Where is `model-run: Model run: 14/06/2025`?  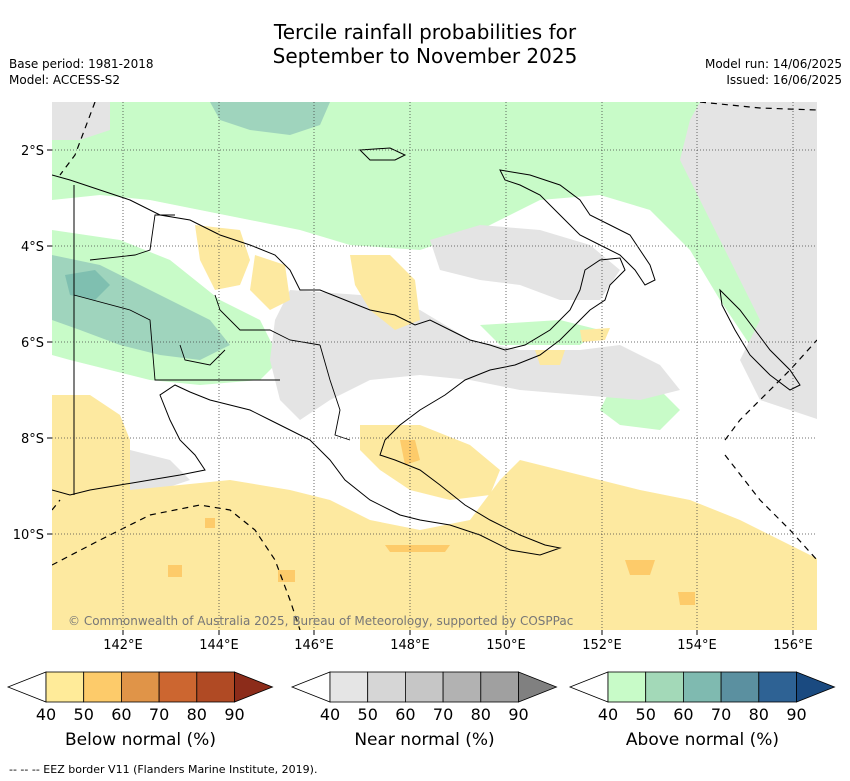
model-run: Model run: 14/06/2025 is located at coordinates (773, 64).